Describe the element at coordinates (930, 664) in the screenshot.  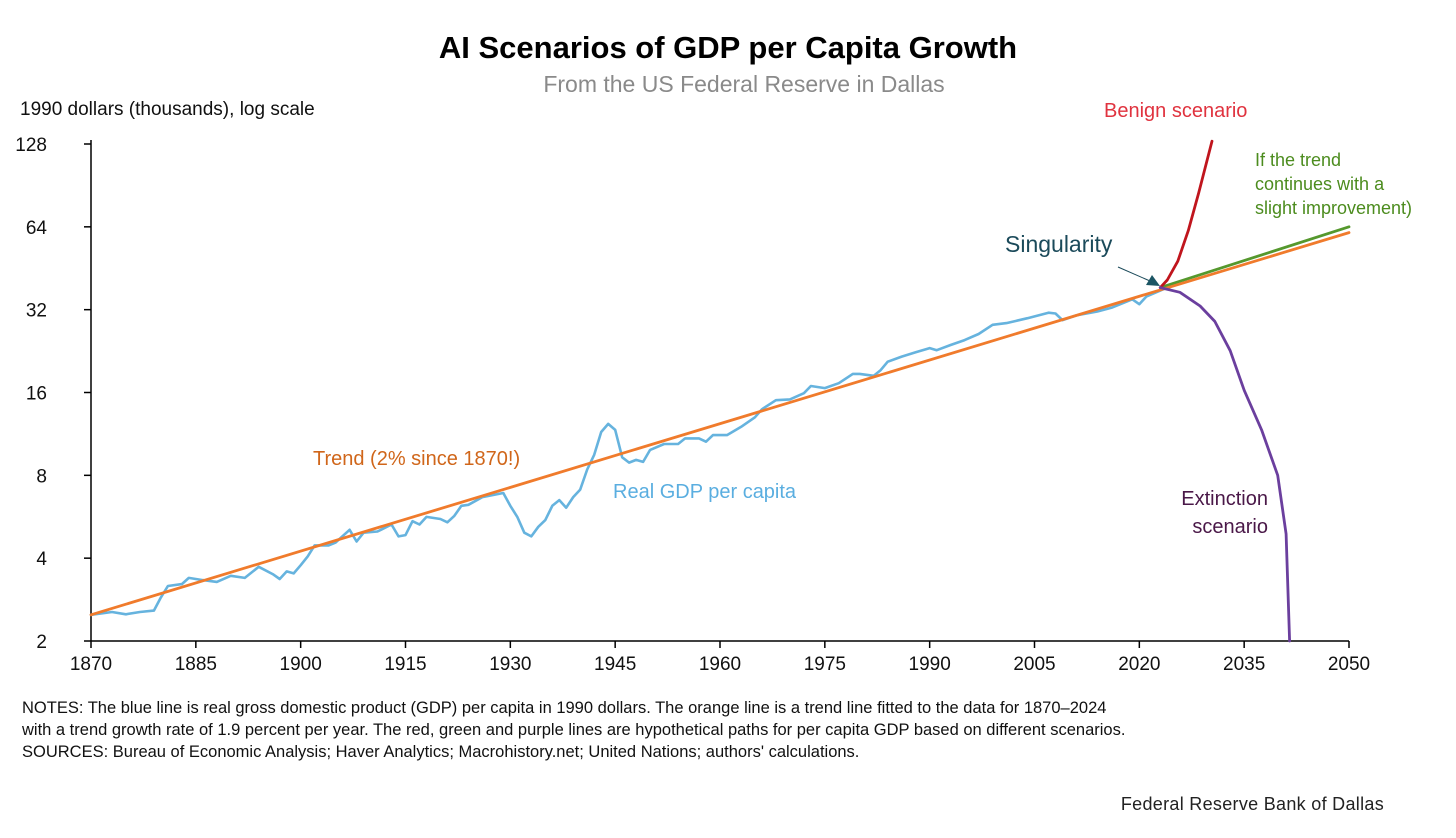
I see `x-tick-label: 1990` at that location.